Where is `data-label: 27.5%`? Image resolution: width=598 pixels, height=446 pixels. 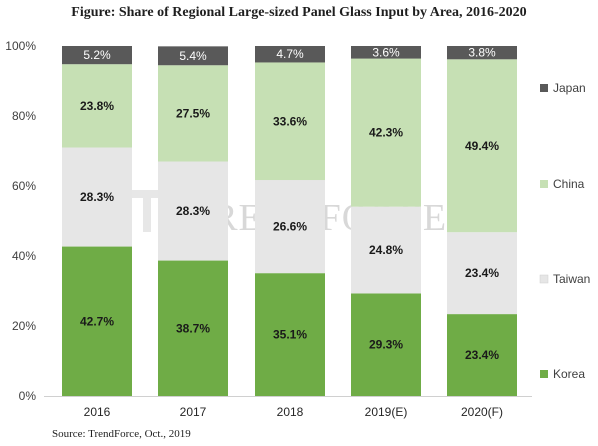 data-label: 27.5% is located at coordinates (193, 113).